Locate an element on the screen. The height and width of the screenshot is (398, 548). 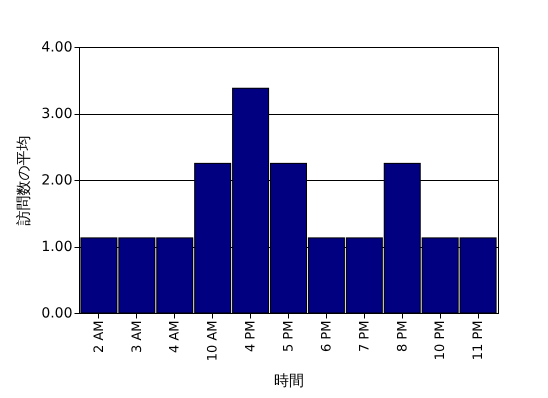
y-tick-label: 1.00 is located at coordinates (56, 247).